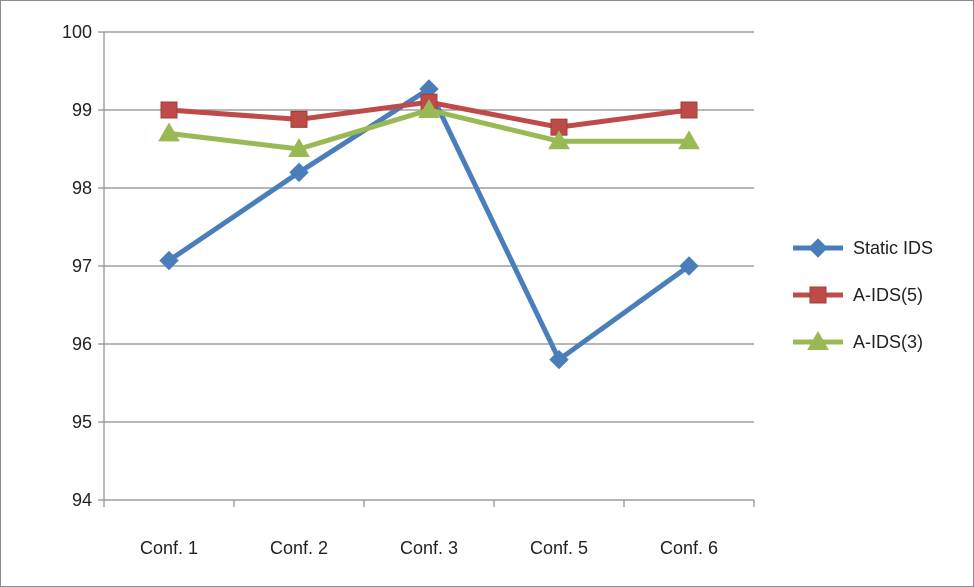 The width and height of the screenshot is (974, 587). I want to click on x-tick-label: Conf. 3, so click(429, 548).